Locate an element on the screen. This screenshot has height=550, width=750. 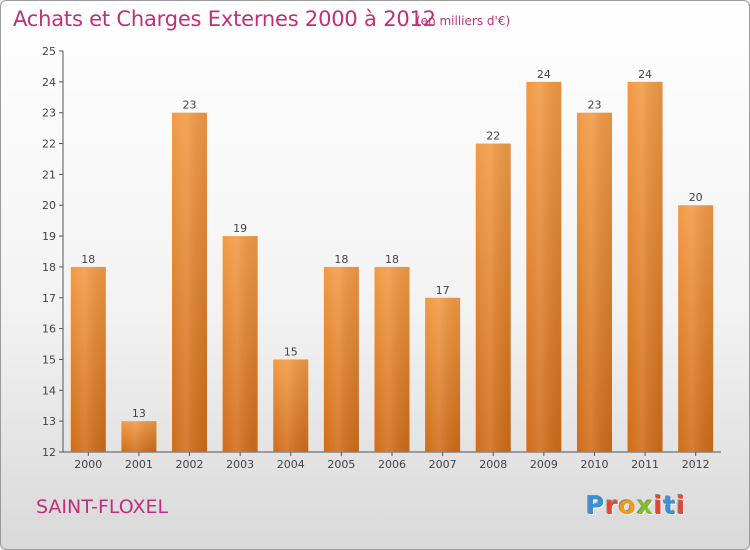
data-label: 19 is located at coordinates (240, 228).